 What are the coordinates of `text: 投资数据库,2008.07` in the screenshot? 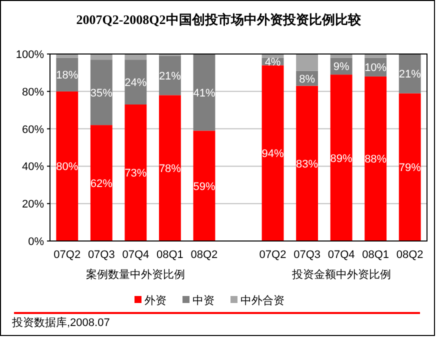 It's located at (60, 322).